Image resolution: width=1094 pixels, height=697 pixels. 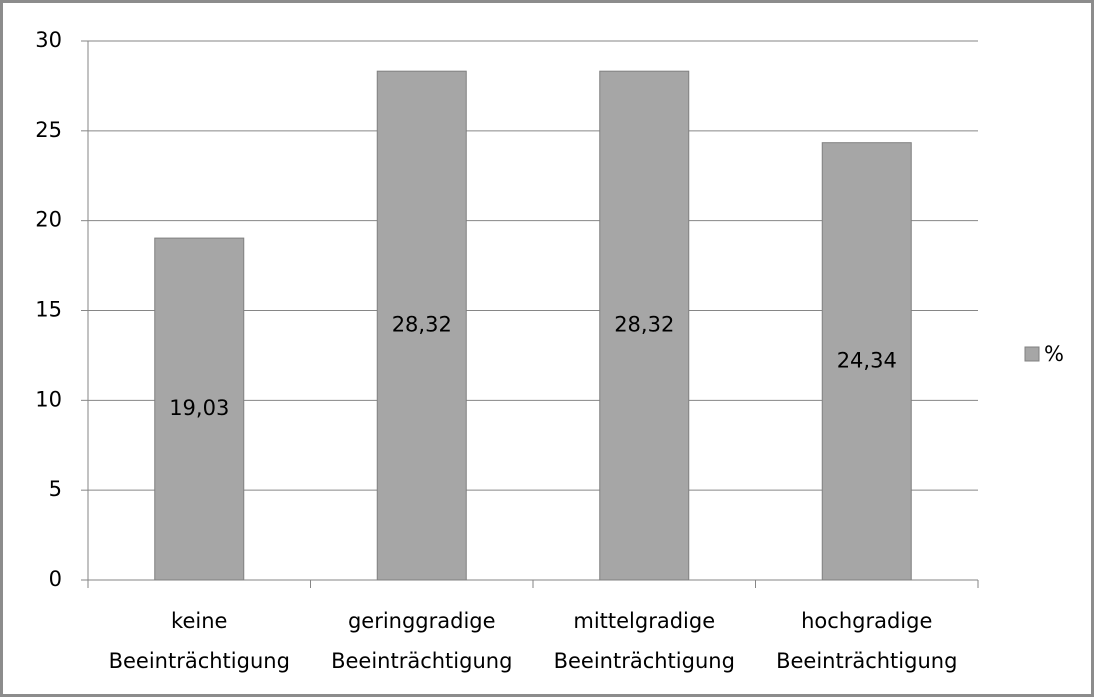 What do you see at coordinates (48, 40) in the screenshot?
I see `y-tick-label: 30` at bounding box center [48, 40].